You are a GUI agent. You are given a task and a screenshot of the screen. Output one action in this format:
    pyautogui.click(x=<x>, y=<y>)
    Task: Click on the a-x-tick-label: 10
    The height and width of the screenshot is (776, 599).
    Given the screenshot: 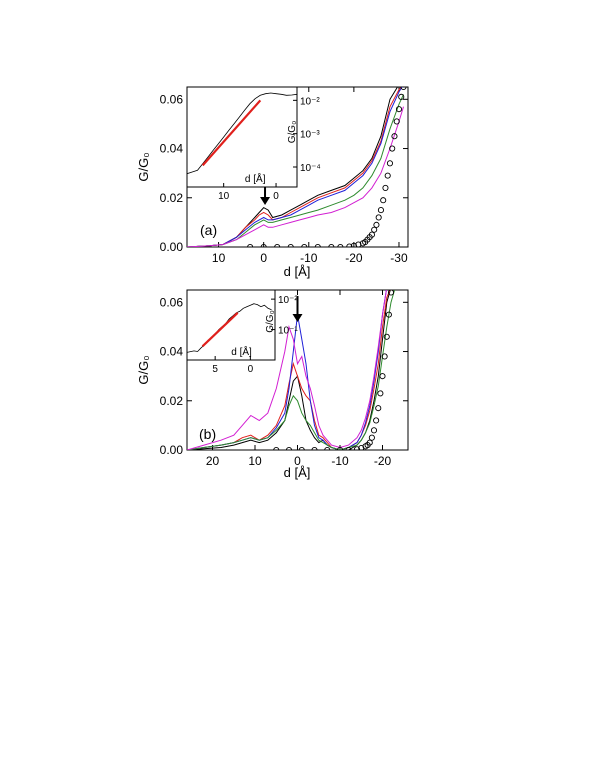 What is the action you would take?
    pyautogui.click(x=219, y=258)
    